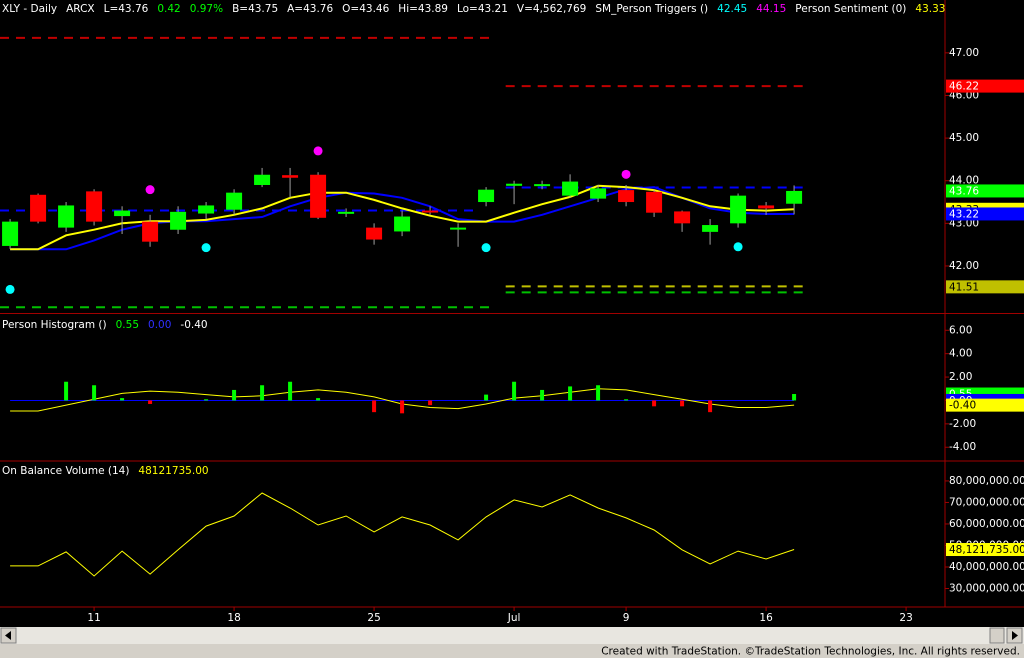 Image resolution: width=1024 pixels, height=658 pixels. I want to click on price-marker-label: 48,121,735.00, so click(986, 550).